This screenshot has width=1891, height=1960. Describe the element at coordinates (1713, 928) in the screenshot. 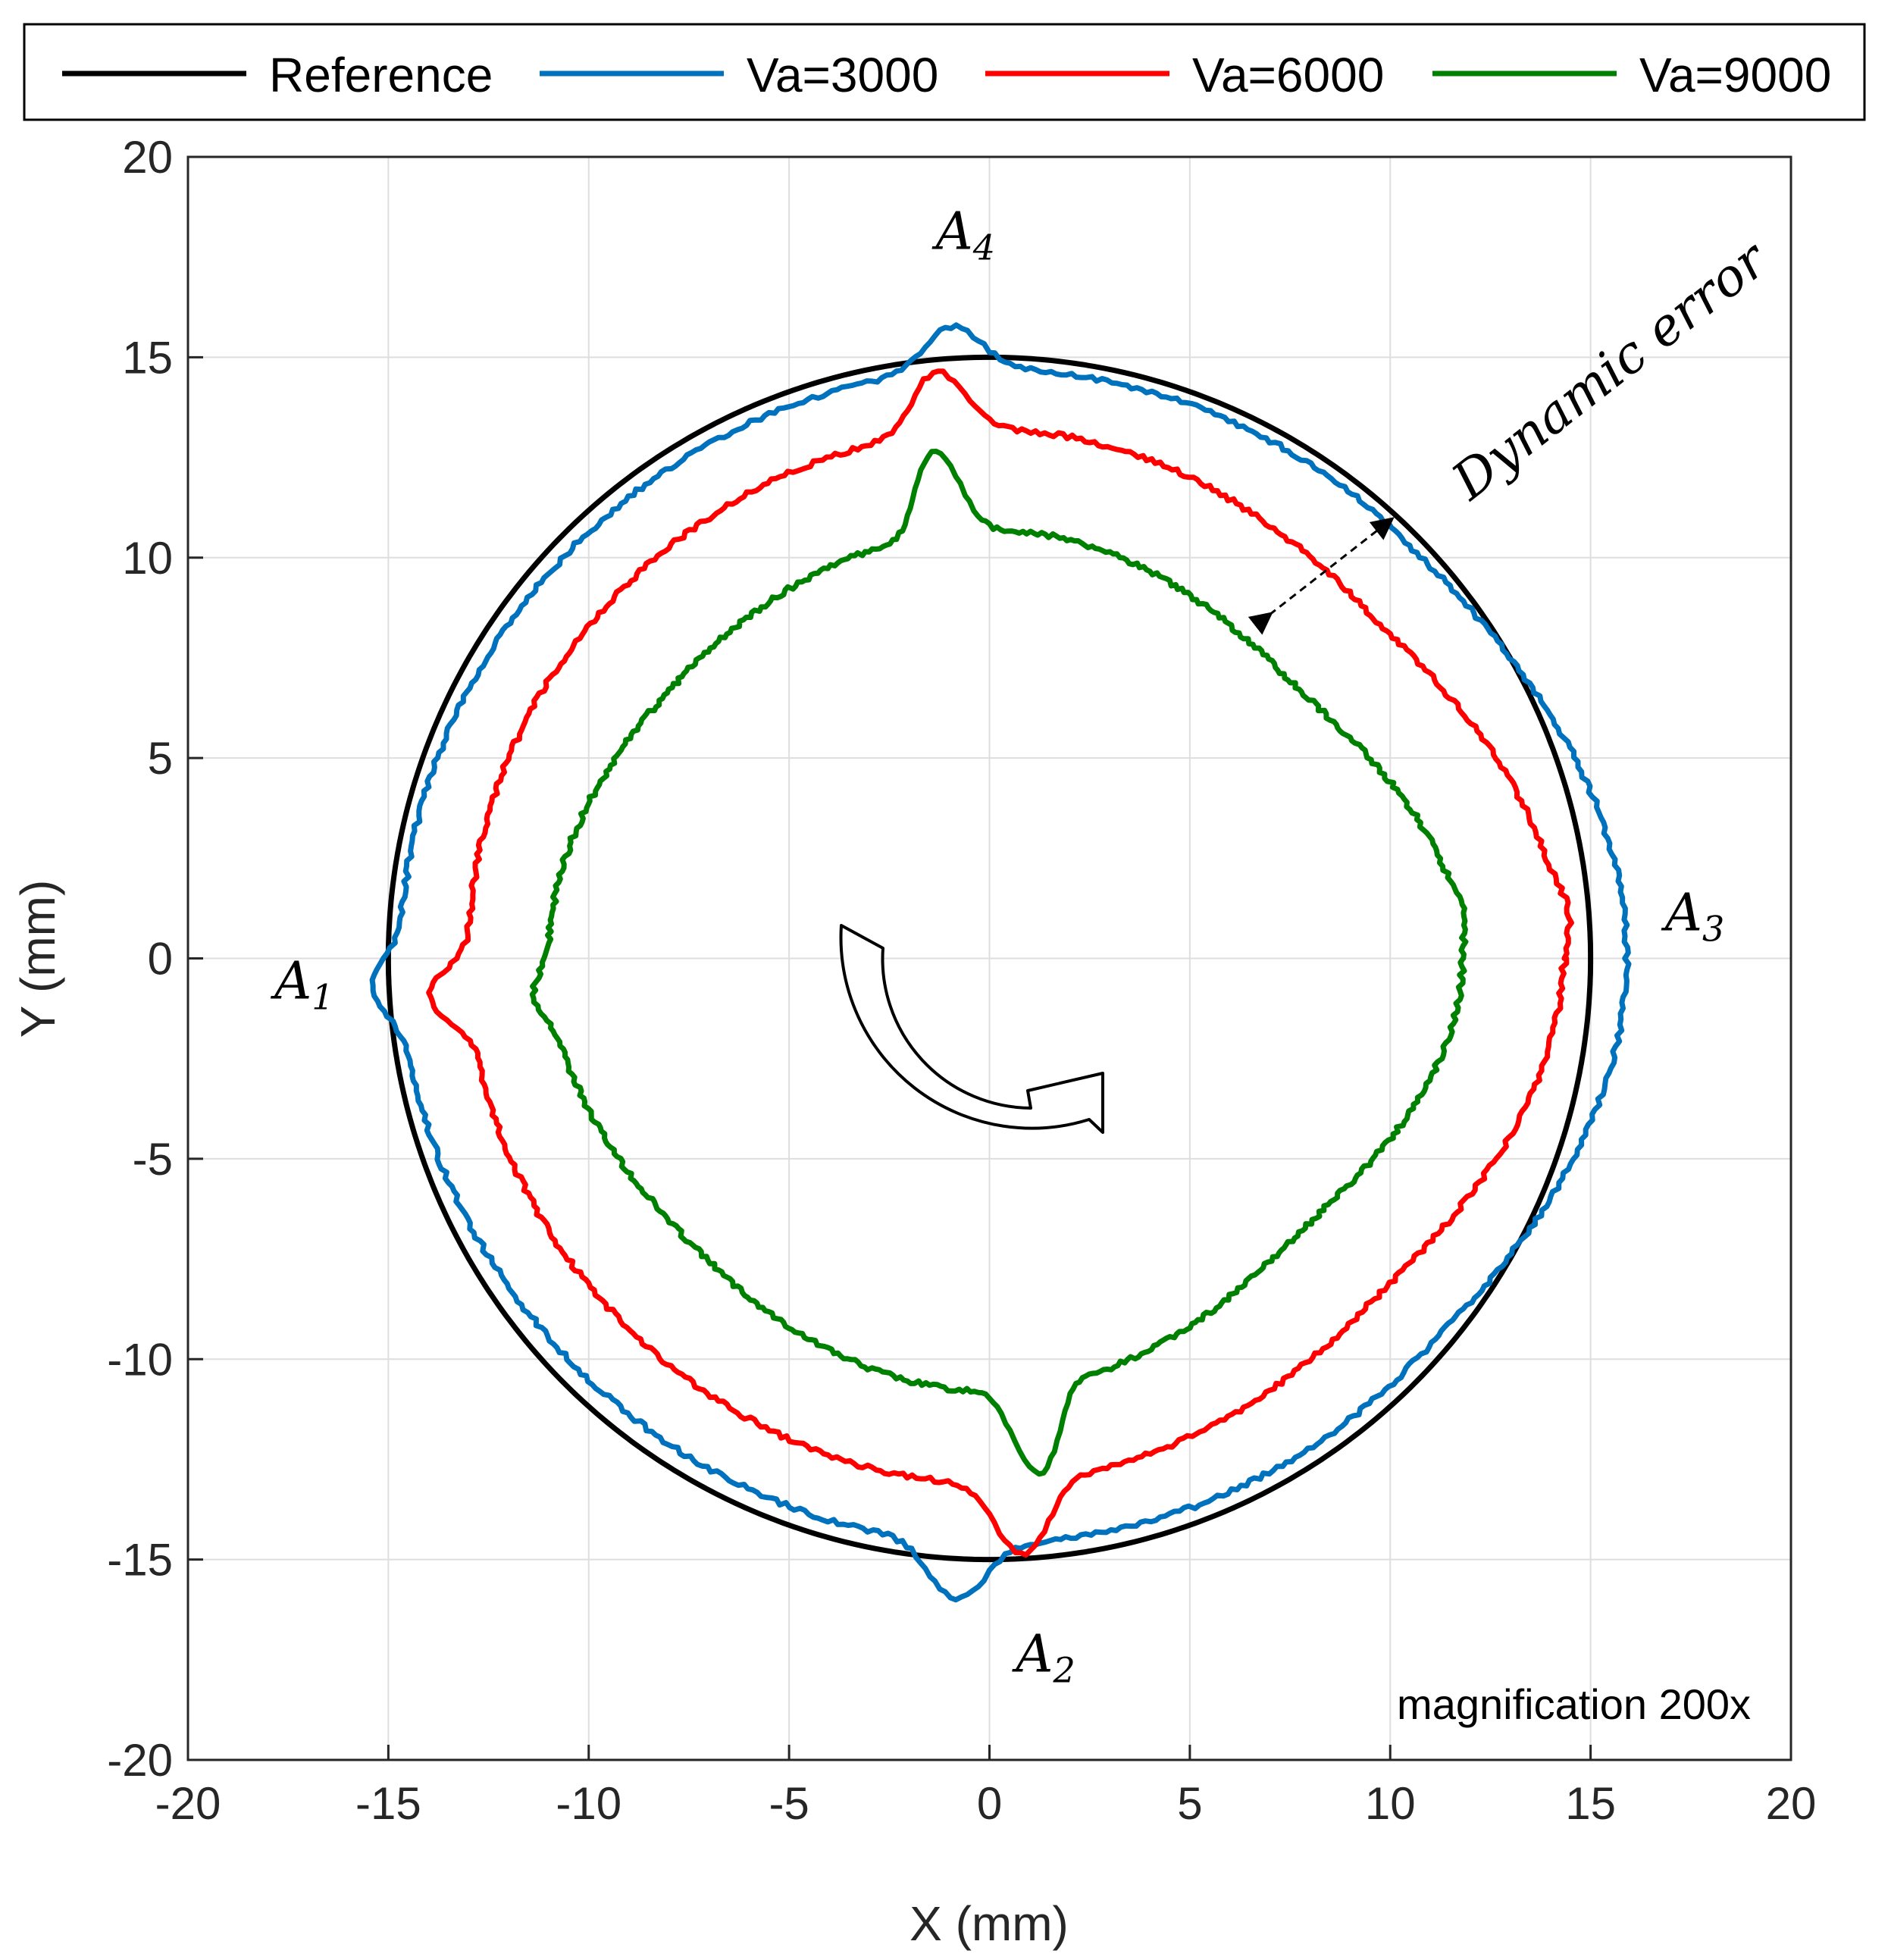

I see `annotation-a3-sub: 3` at that location.